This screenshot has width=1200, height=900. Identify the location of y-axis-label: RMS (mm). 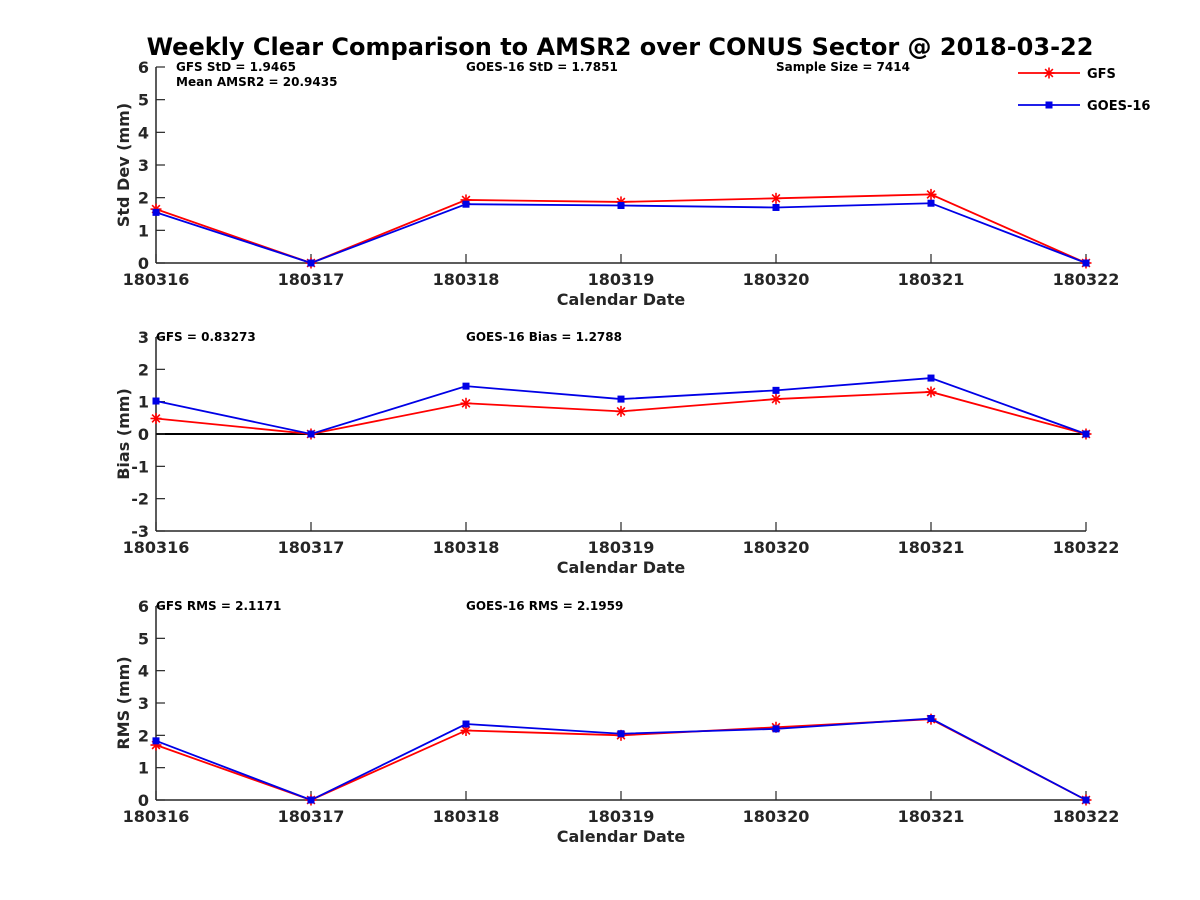
(123, 702).